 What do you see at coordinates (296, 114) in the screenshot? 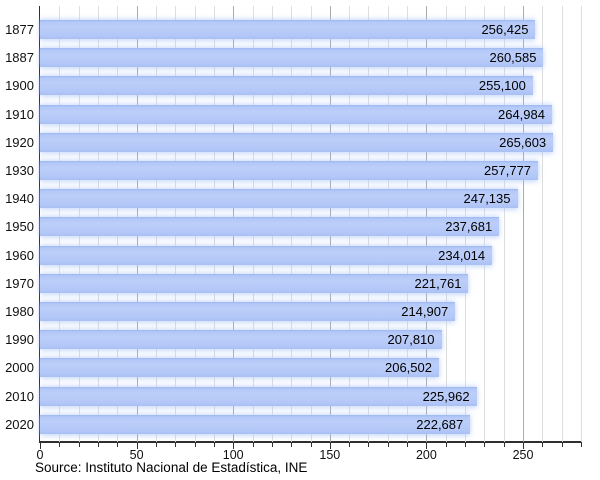
I see `bar-1910` at bounding box center [296, 114].